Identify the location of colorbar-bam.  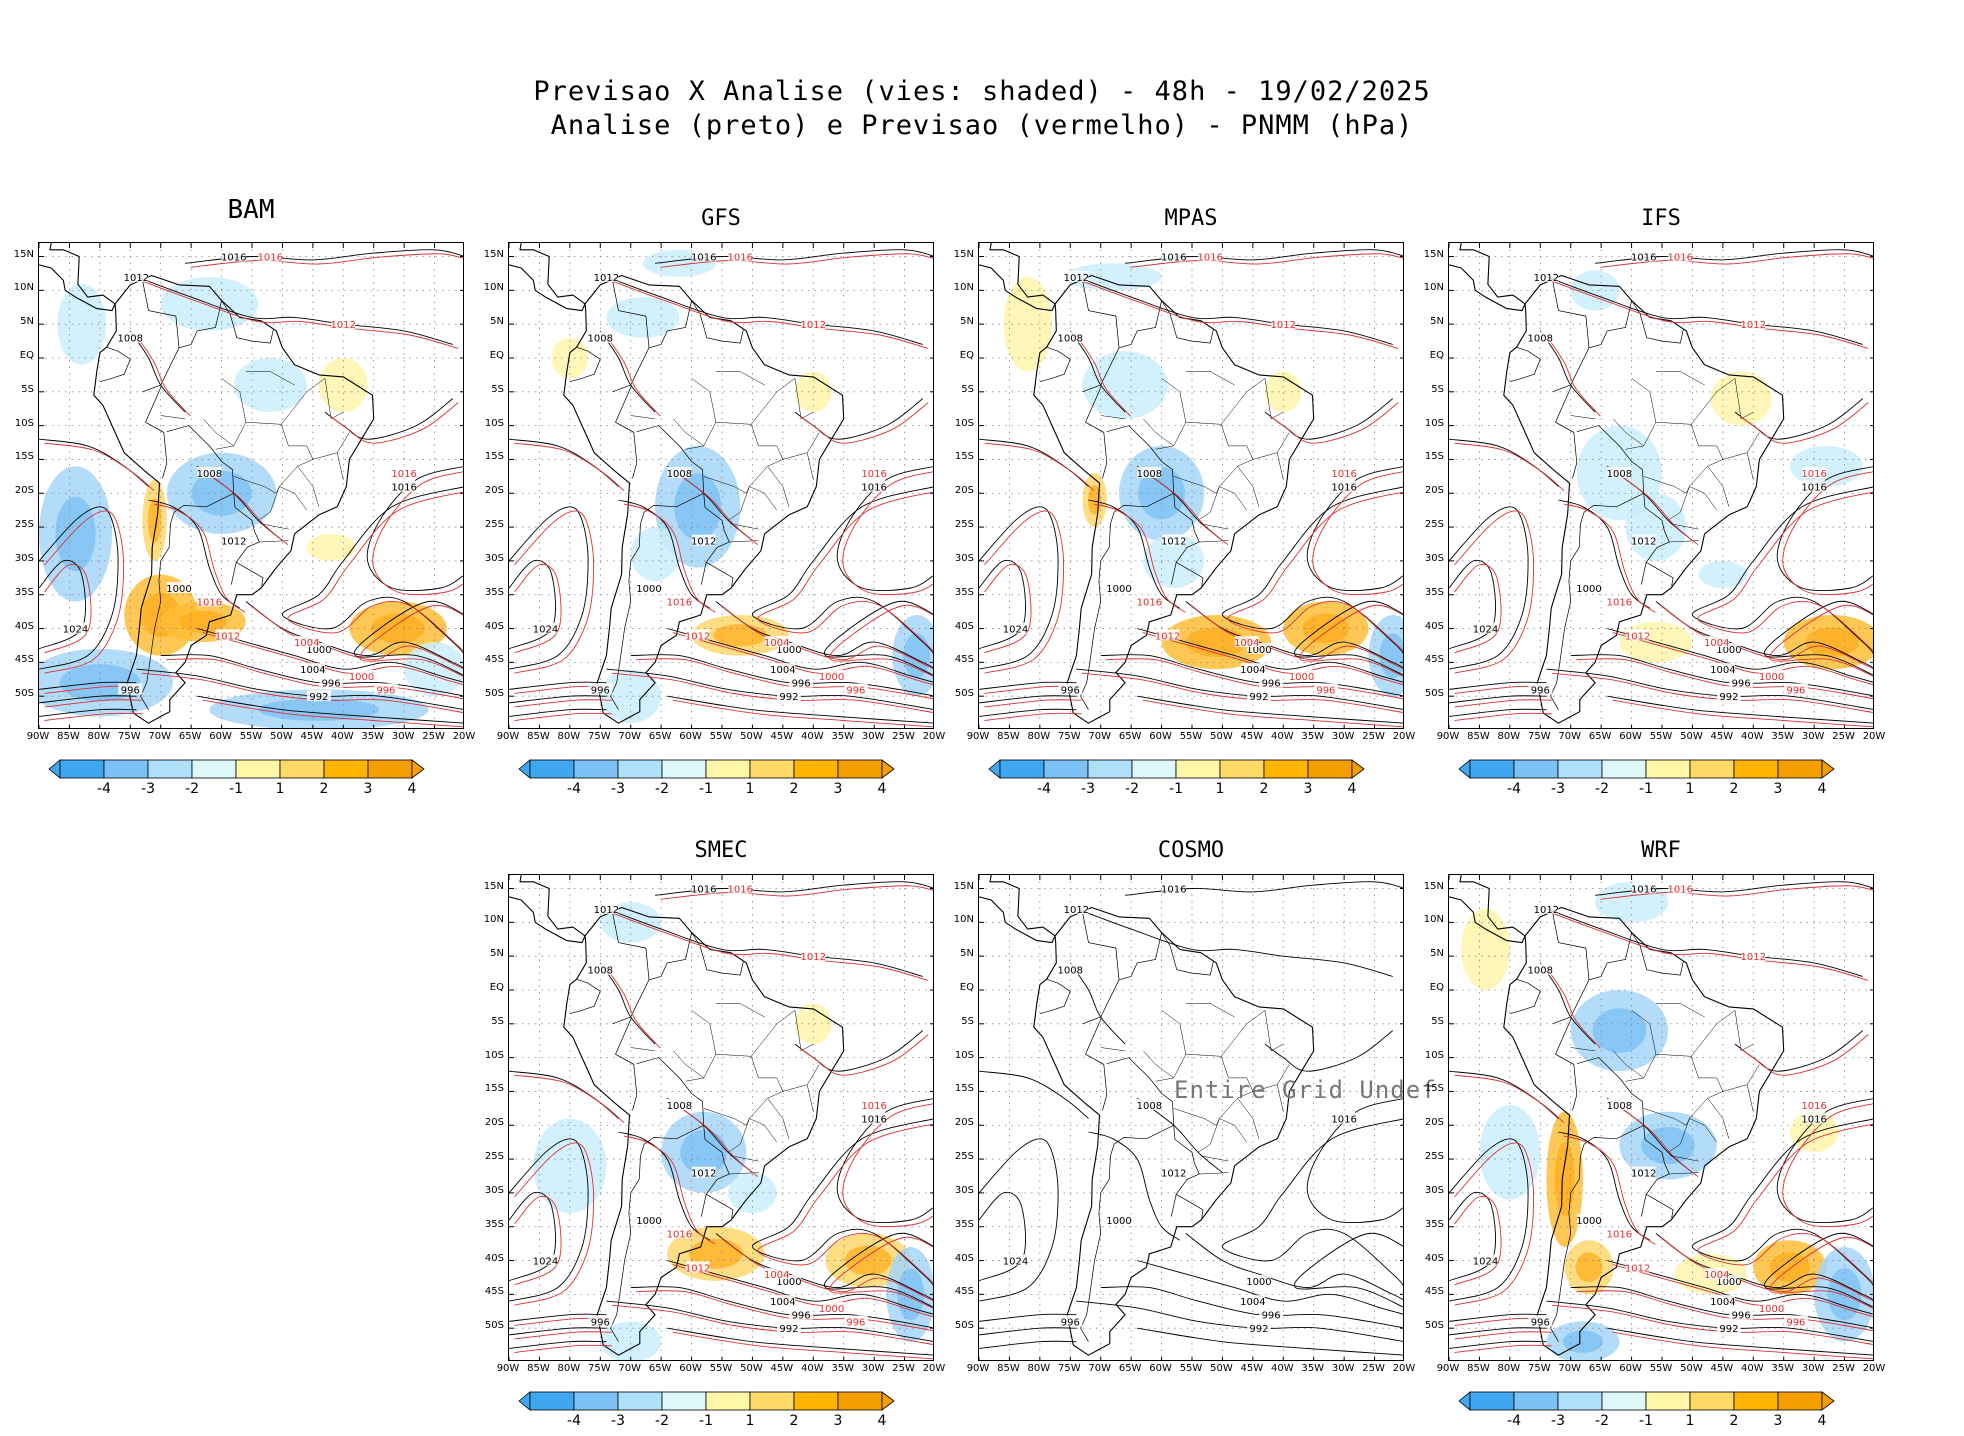
(236, 769).